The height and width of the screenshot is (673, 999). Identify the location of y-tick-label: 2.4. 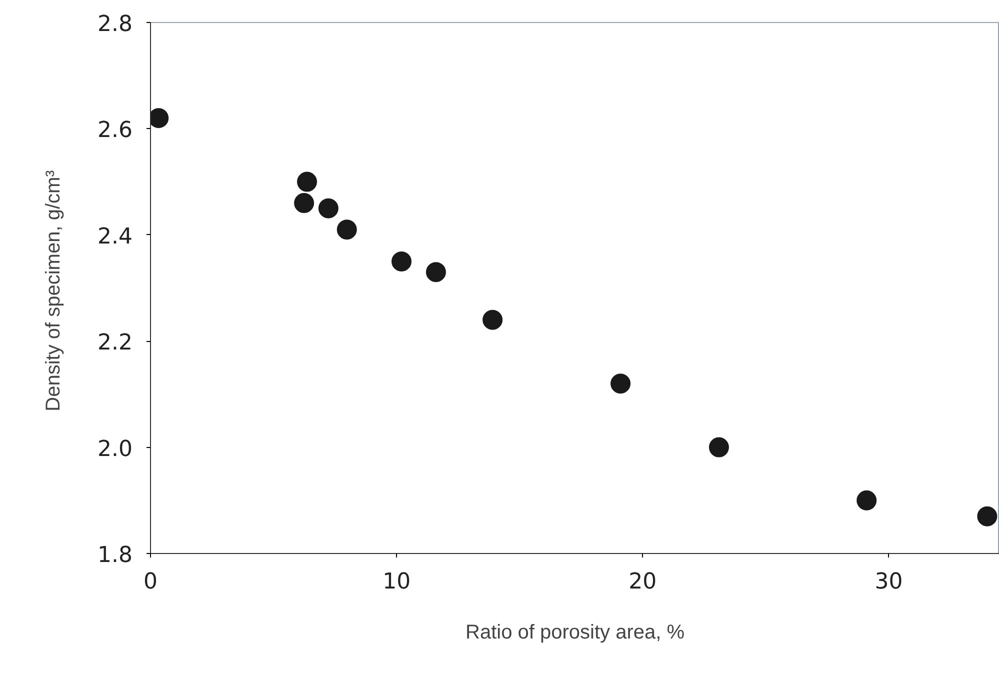
(115, 237).